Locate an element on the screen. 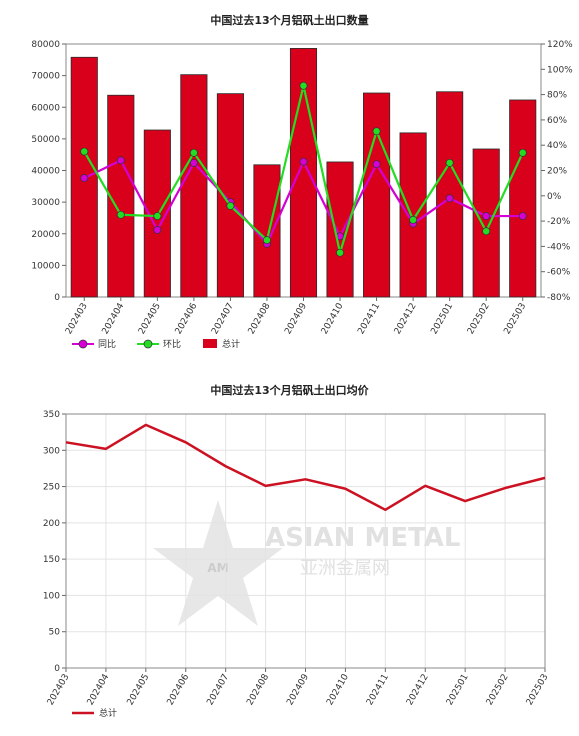 The image size is (579, 736). y2-tick-label: 120% is located at coordinates (560, 45).